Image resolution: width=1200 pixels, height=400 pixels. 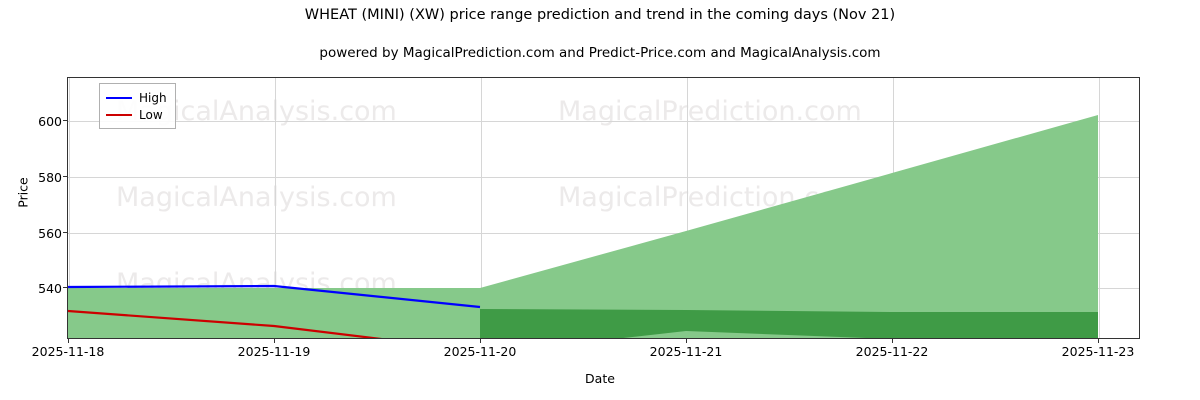 I want to click on series-line-low, so click(x=225, y=323).